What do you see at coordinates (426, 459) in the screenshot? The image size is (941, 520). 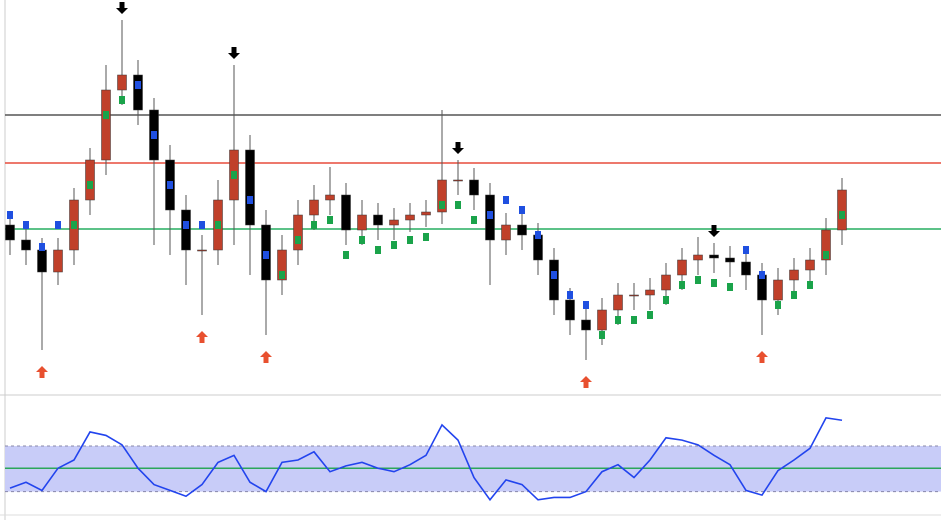 I see `oscillator-line` at bounding box center [426, 459].